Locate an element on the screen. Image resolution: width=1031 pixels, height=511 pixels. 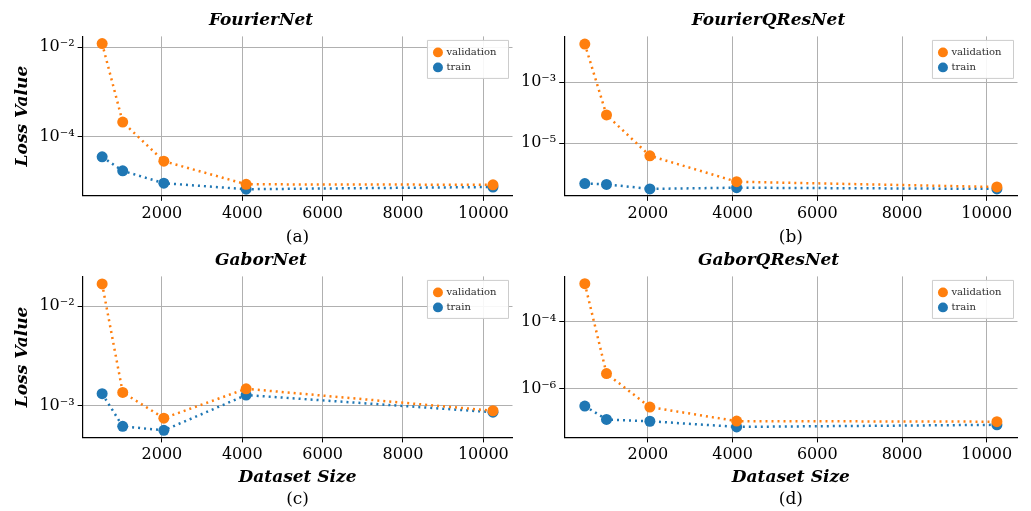
y-tick-label: 10⁻⁵ is located at coordinates (539, 142).